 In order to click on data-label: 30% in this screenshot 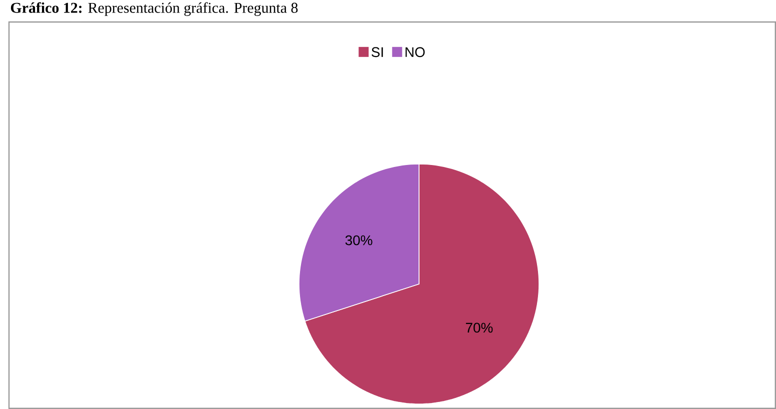, I will do `click(358, 240)`.